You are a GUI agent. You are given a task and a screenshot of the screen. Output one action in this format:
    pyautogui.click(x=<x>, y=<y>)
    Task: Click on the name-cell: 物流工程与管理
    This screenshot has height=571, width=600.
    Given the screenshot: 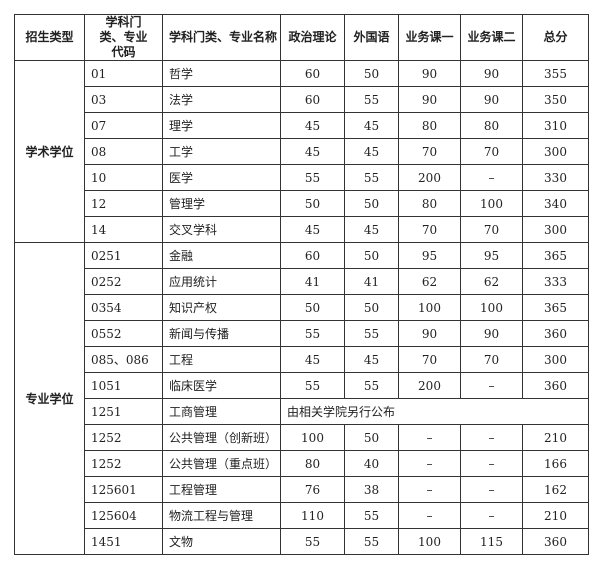 What is the action you would take?
    pyautogui.click(x=221, y=515)
    